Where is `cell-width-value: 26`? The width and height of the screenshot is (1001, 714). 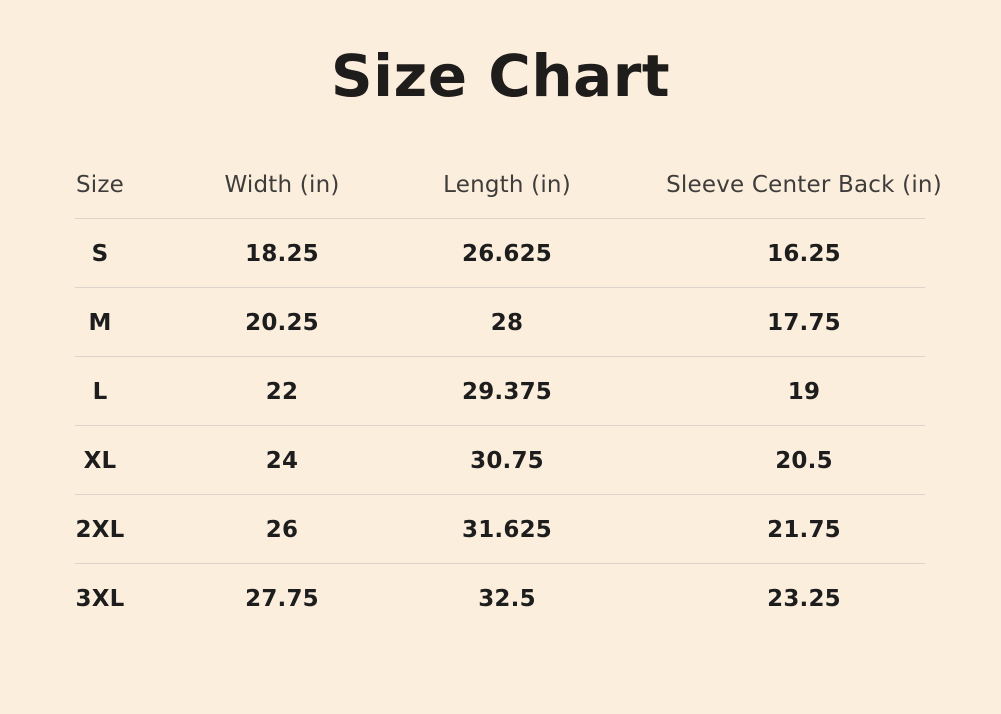 cell-width-value: 26 is located at coordinates (282, 529).